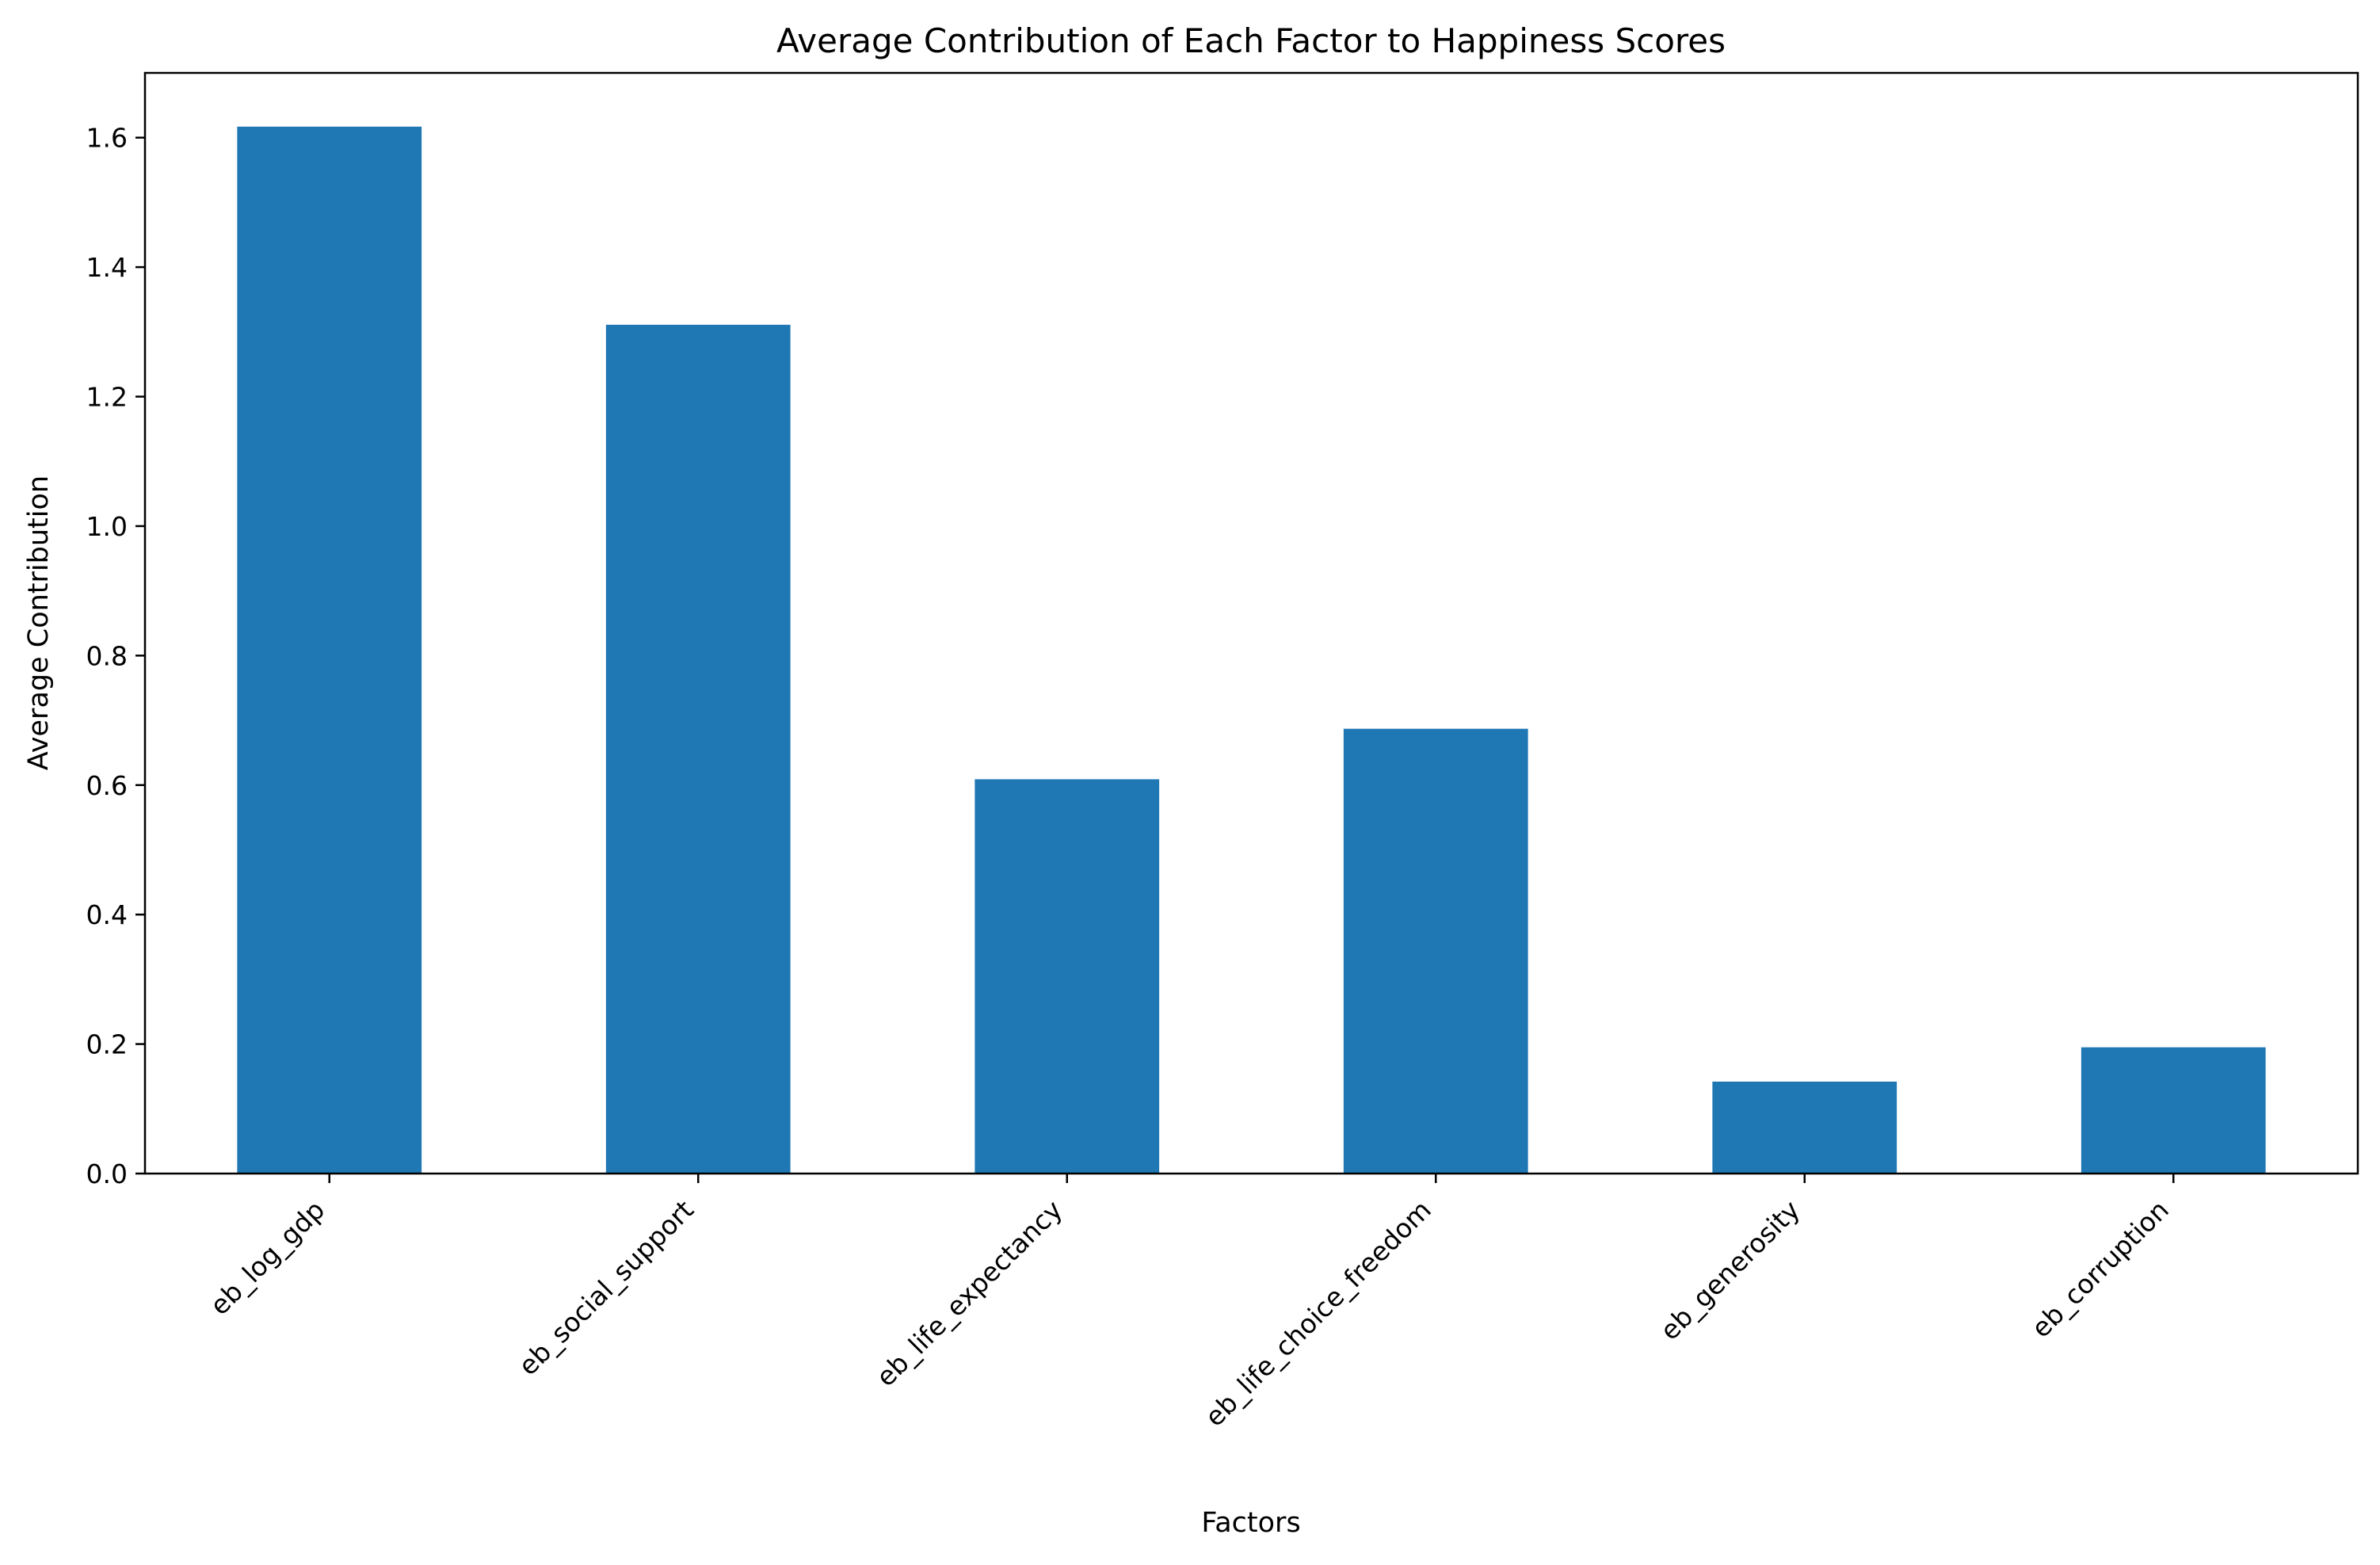 The width and height of the screenshot is (2380, 1565). Describe the element at coordinates (1435, 951) in the screenshot. I see `bar-eb_life_choice_freedom` at that location.